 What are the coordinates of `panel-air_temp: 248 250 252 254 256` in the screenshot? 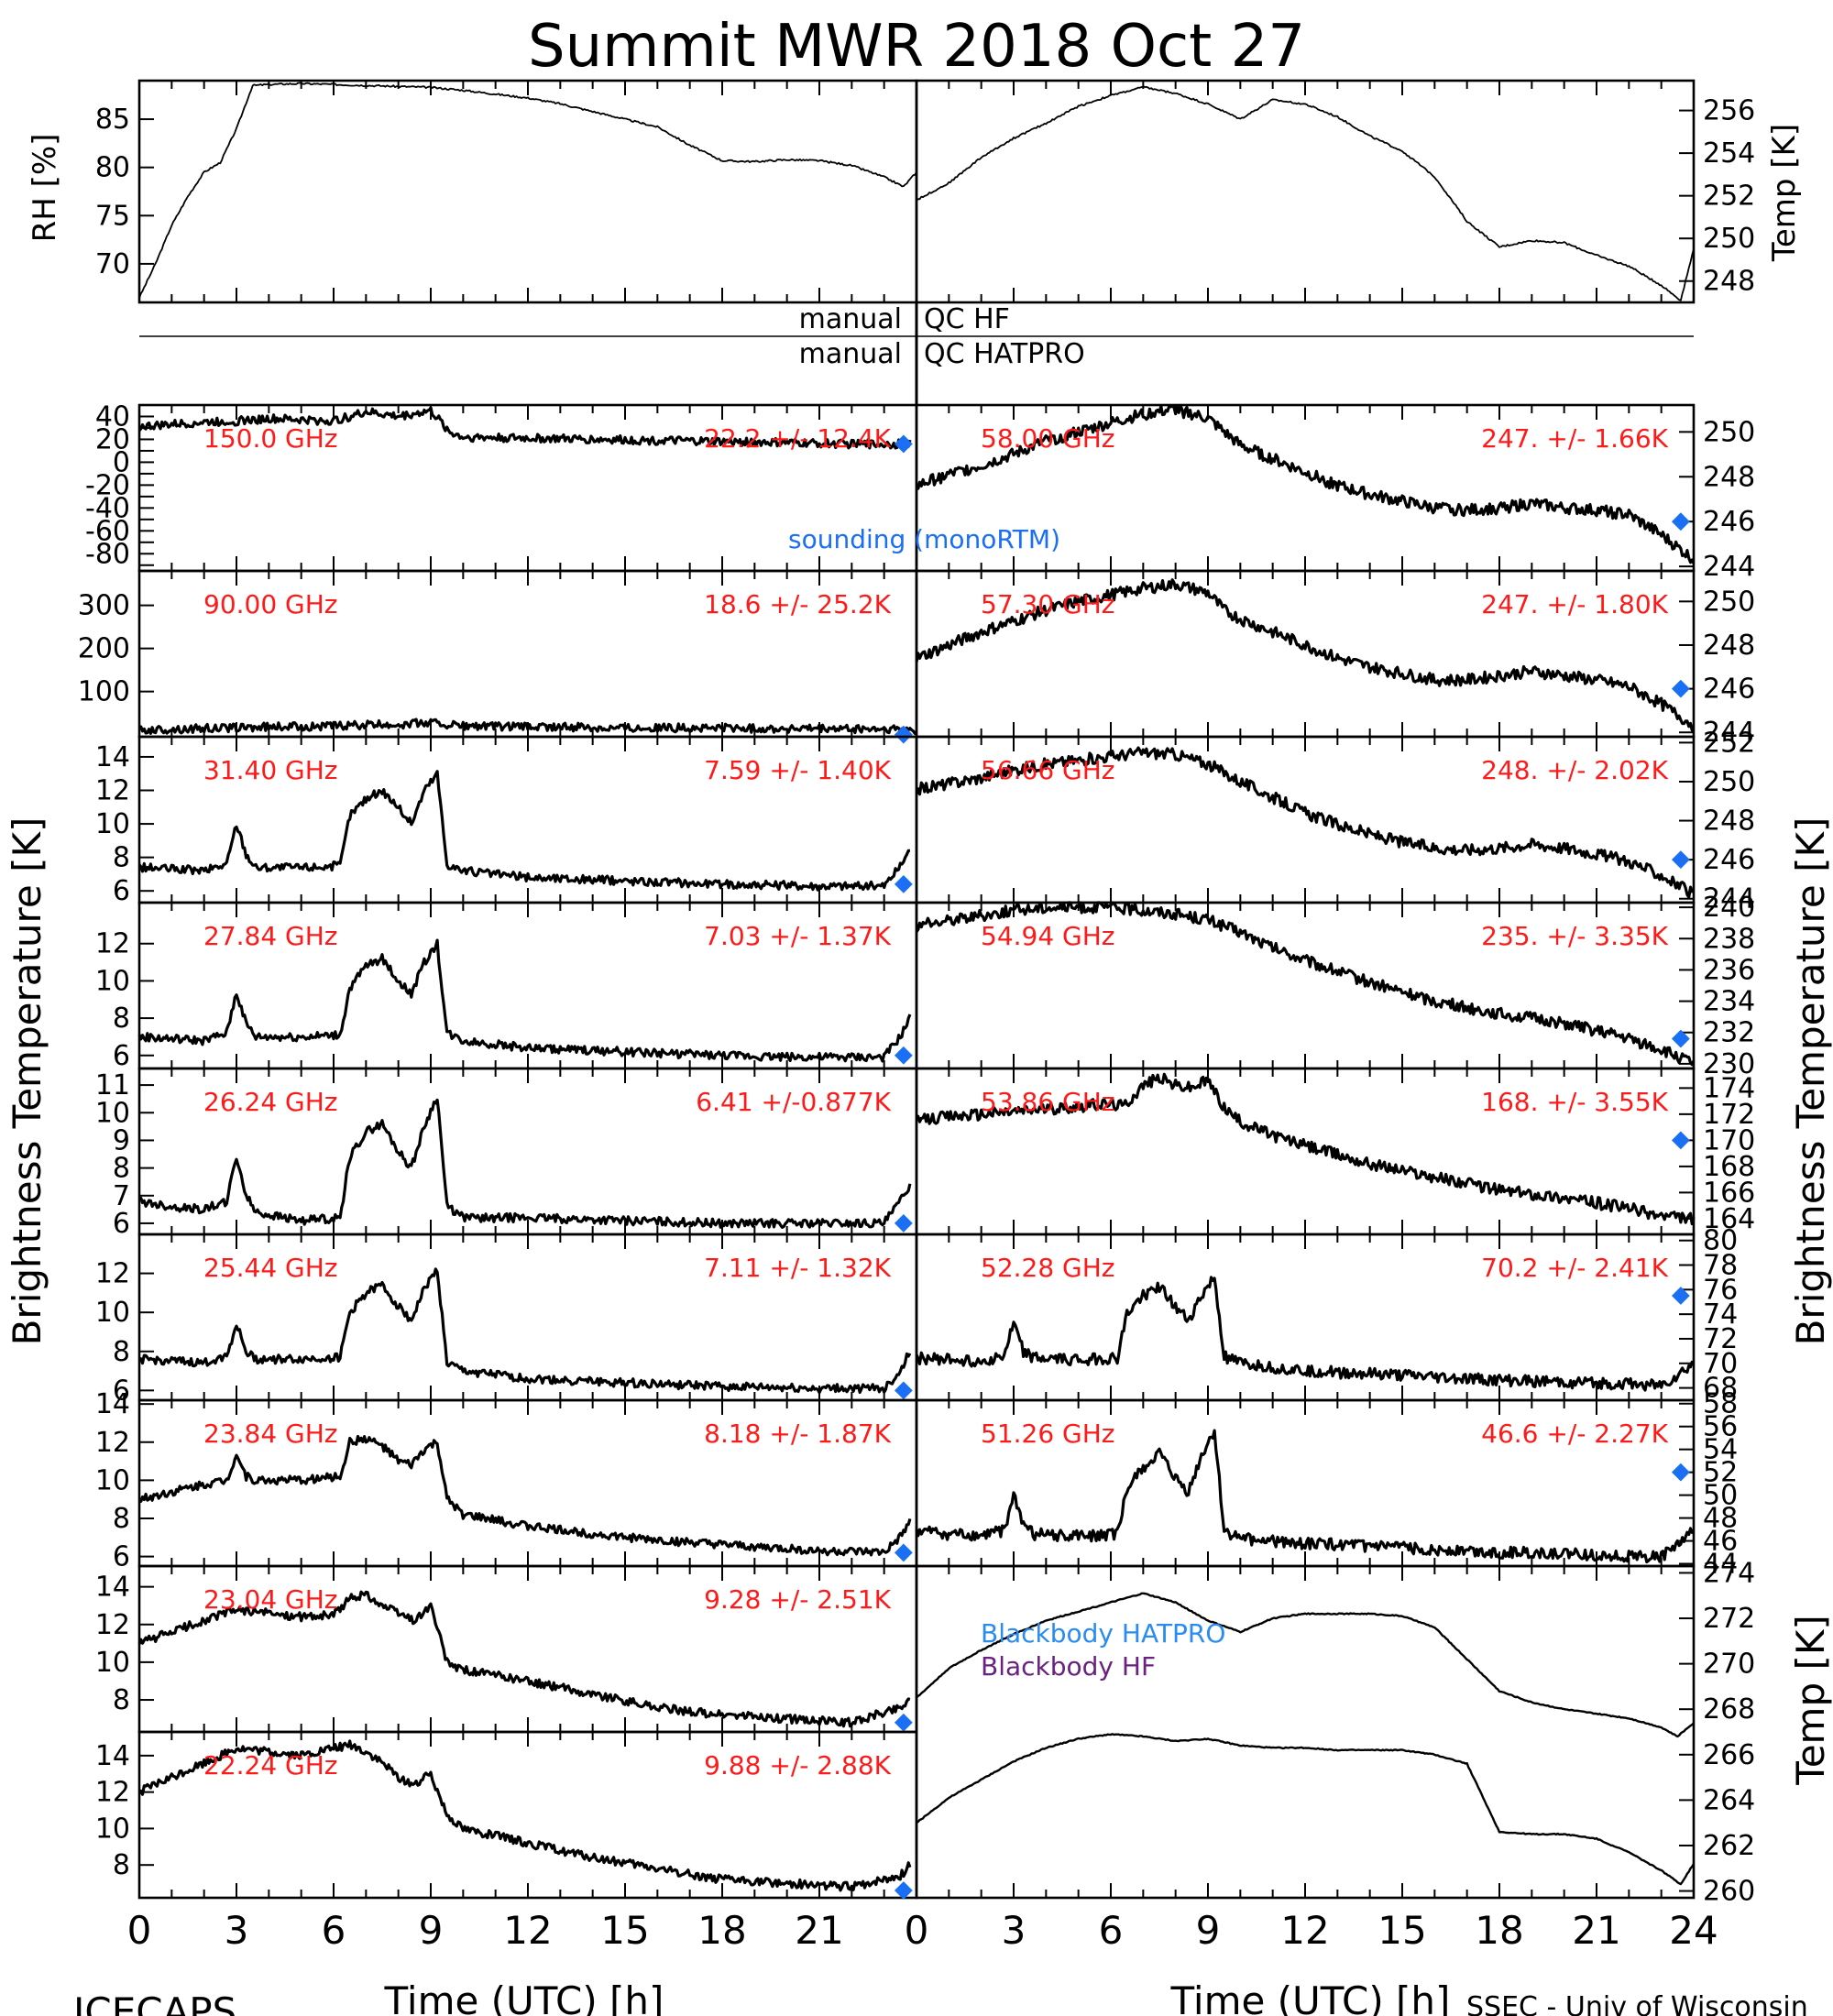 It's located at (1335, 191).